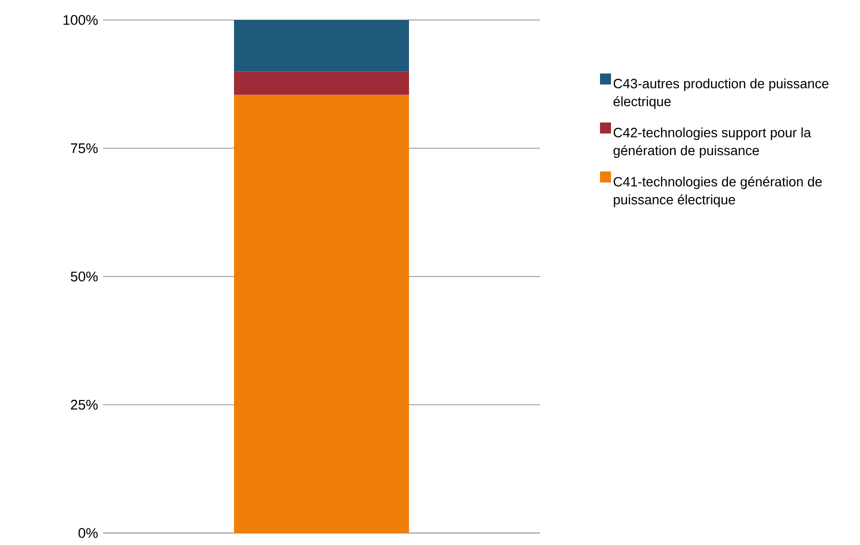  I want to click on legend-label: C43-autres production de puissance électrique, so click(721, 93).